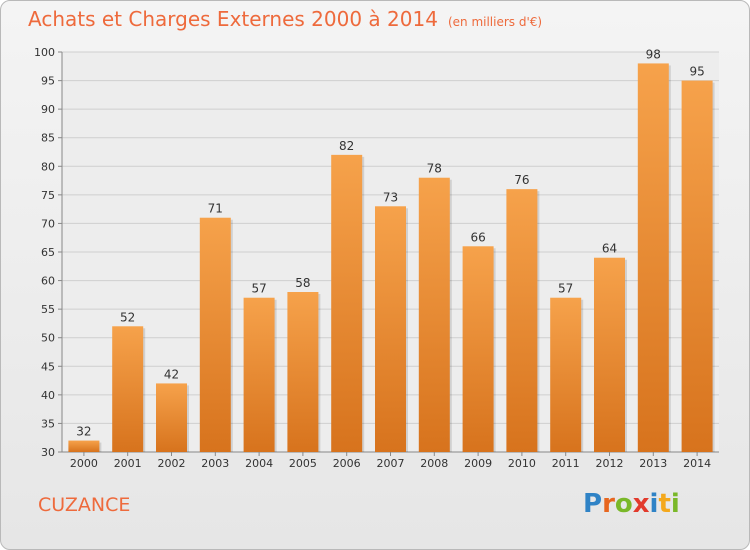  Describe the element at coordinates (697, 463) in the screenshot. I see `x-tick-label: 2014` at that location.